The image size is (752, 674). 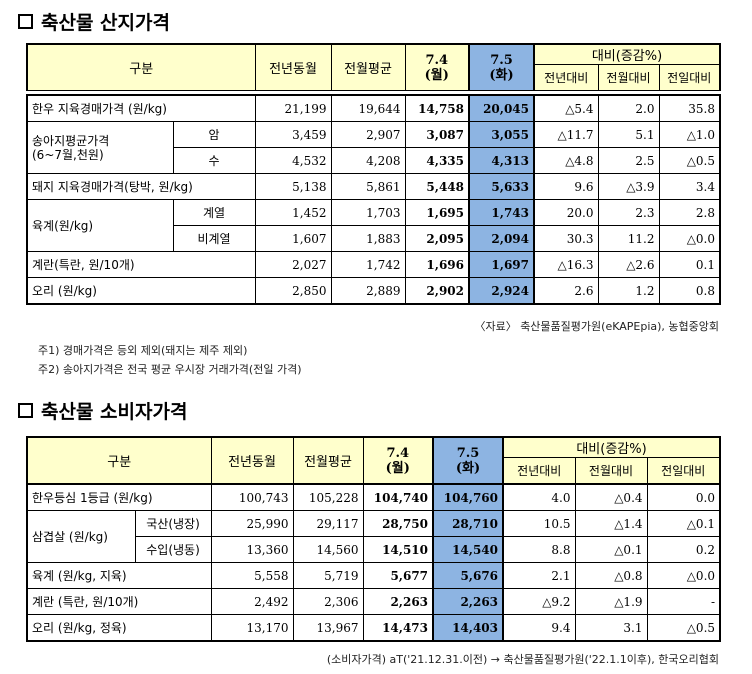 I want to click on cell-vs-day: △1.0, so click(x=689, y=134).